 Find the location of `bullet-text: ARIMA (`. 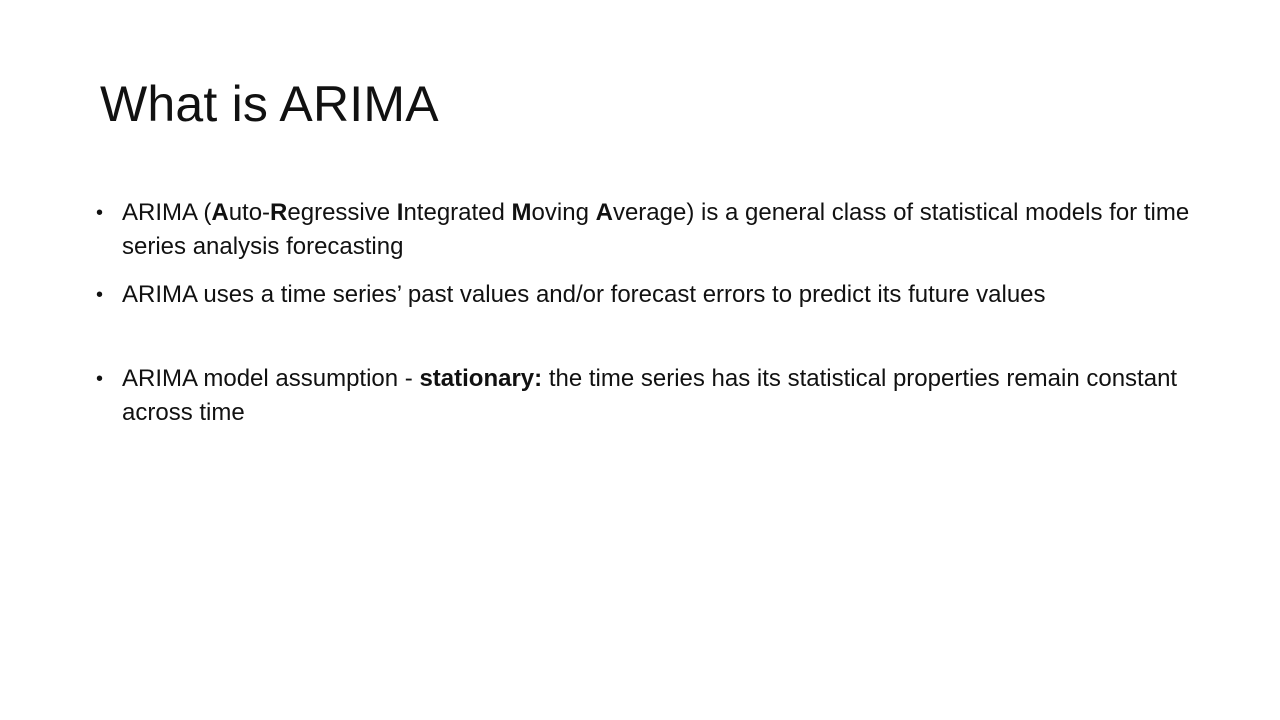

bullet-text: ARIMA ( is located at coordinates (167, 212).